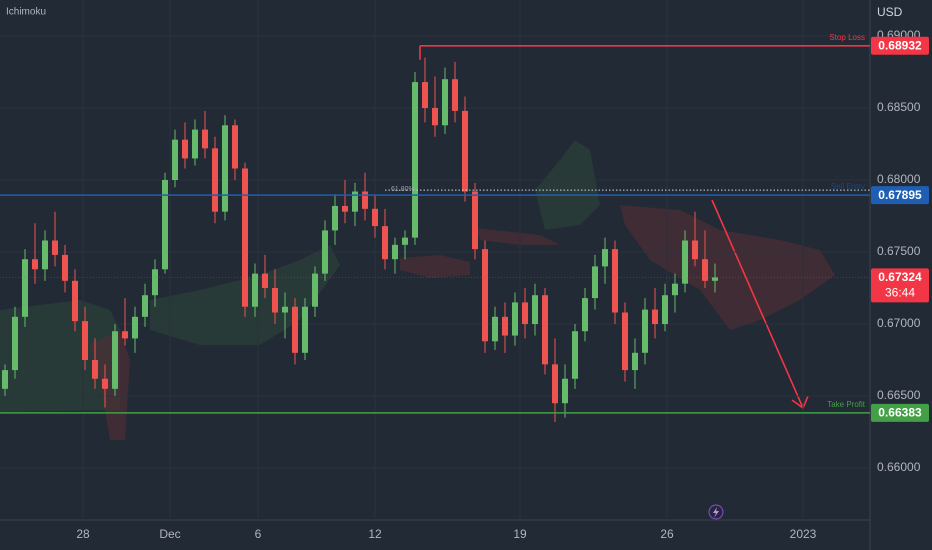 The height and width of the screenshot is (550, 932). I want to click on x-tick-label: 28, so click(83, 534).